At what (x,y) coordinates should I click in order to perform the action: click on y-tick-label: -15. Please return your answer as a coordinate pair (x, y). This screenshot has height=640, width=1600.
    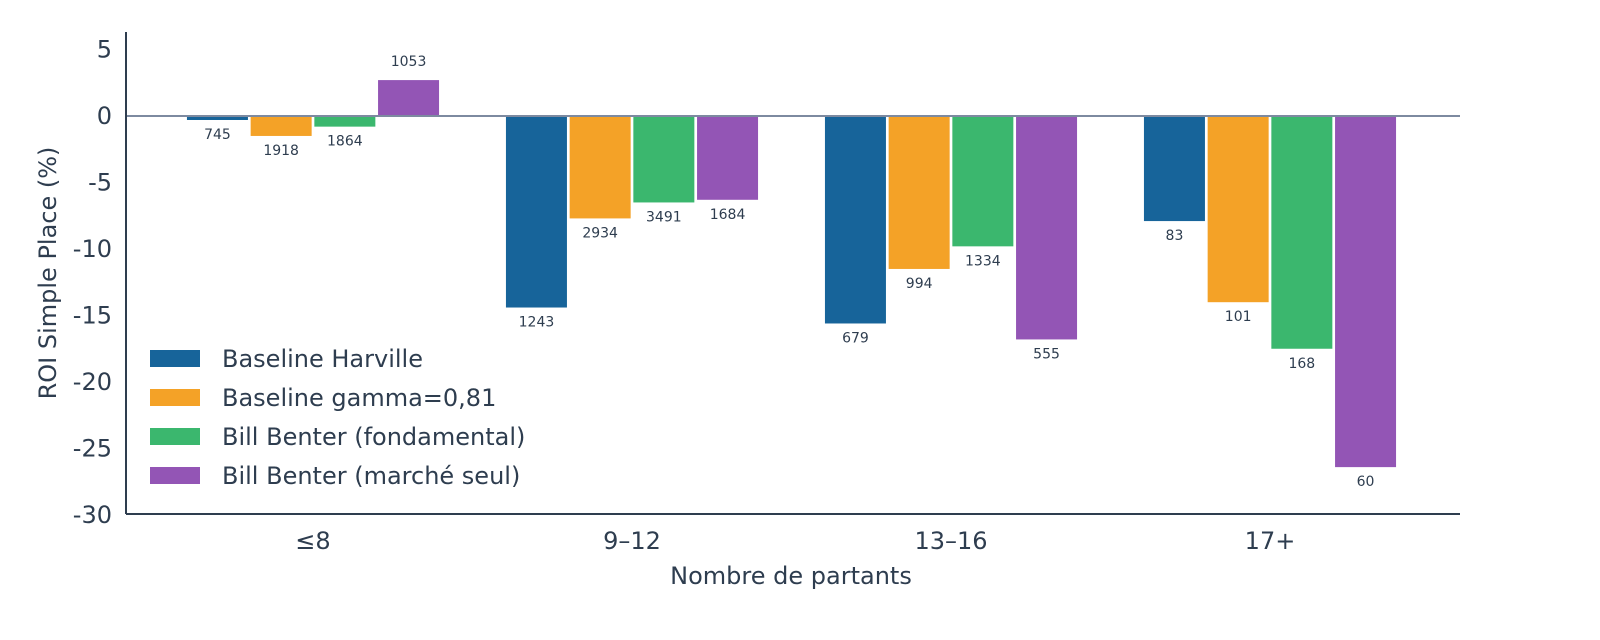
    Looking at the image, I should click on (92, 316).